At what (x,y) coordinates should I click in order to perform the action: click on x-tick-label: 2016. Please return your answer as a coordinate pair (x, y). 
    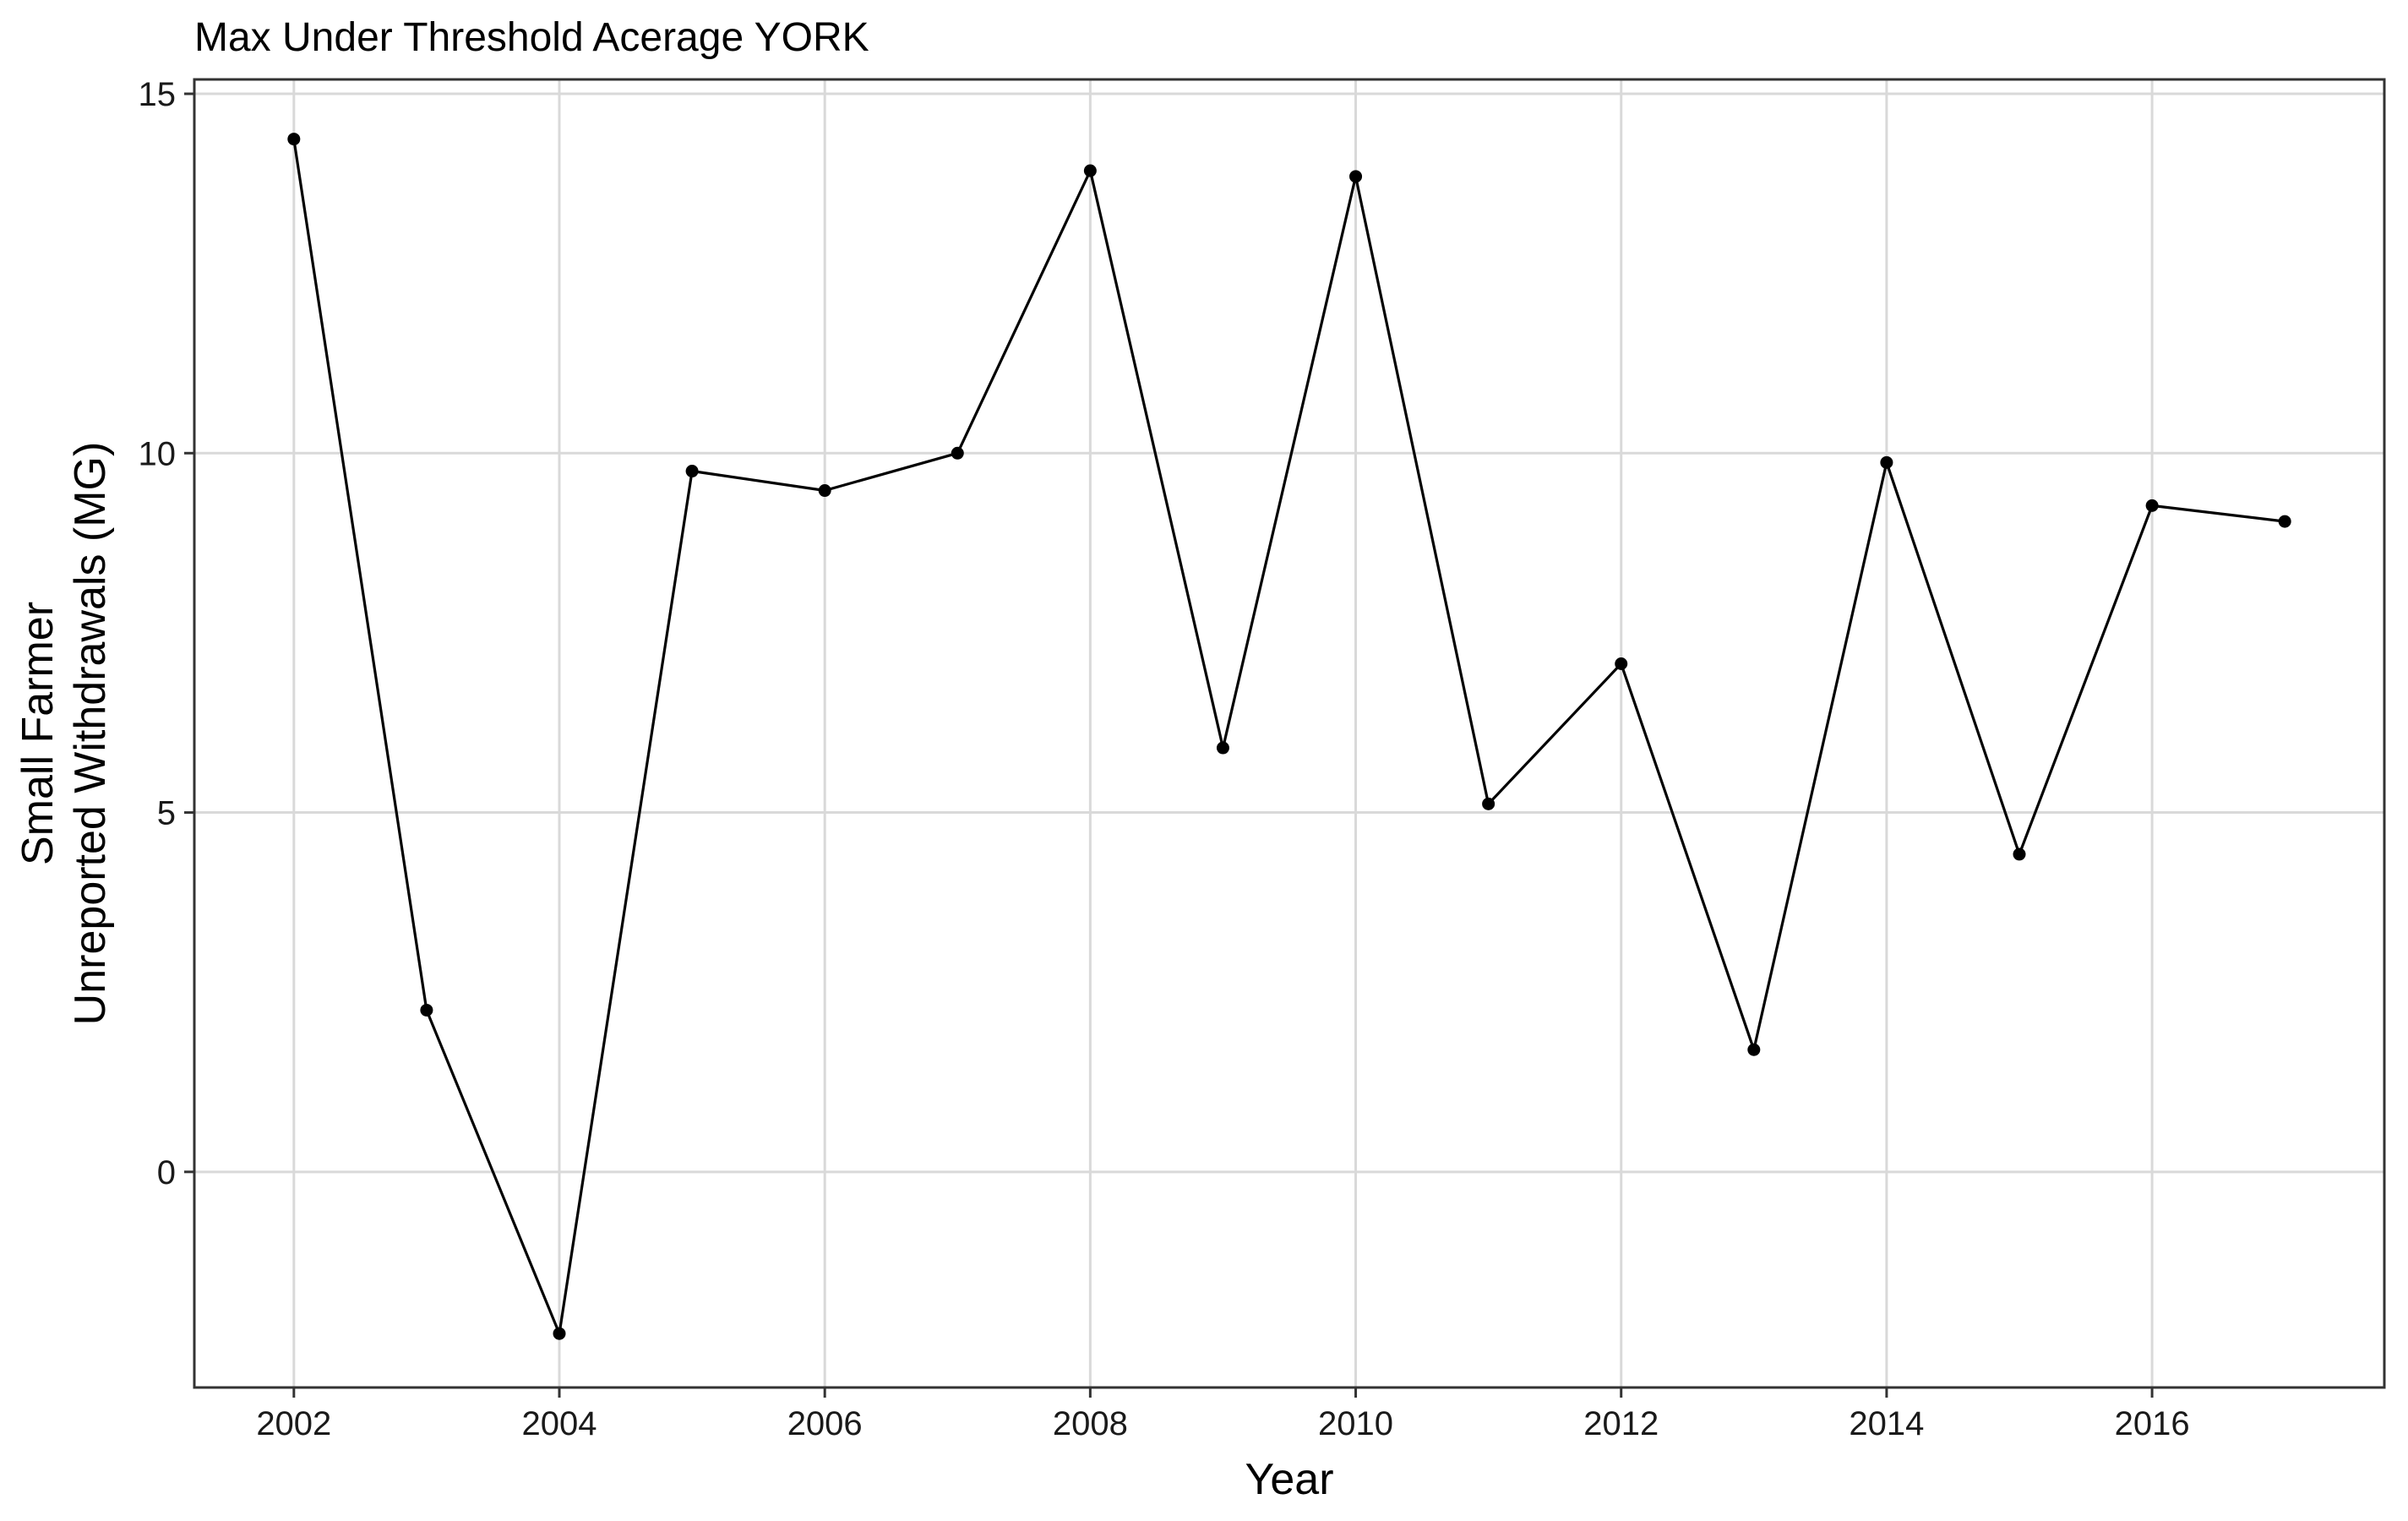
    Looking at the image, I should click on (2152, 1423).